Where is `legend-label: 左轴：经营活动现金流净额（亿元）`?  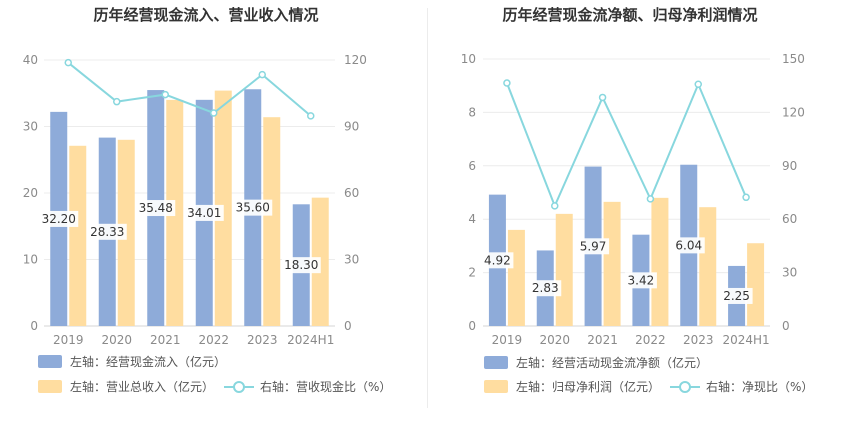 legend-label: 左轴：经营活动现金流净额（亿元） is located at coordinates (612, 362).